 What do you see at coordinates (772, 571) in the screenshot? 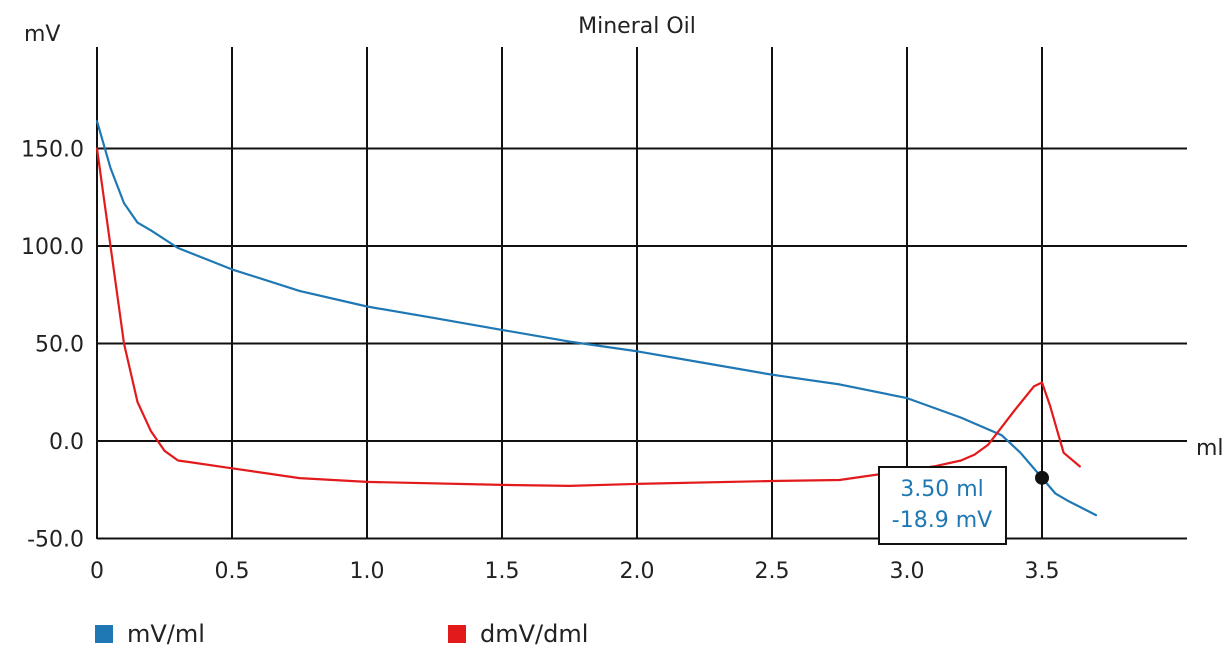
I see `x-tick-label: 2.5` at bounding box center [772, 571].